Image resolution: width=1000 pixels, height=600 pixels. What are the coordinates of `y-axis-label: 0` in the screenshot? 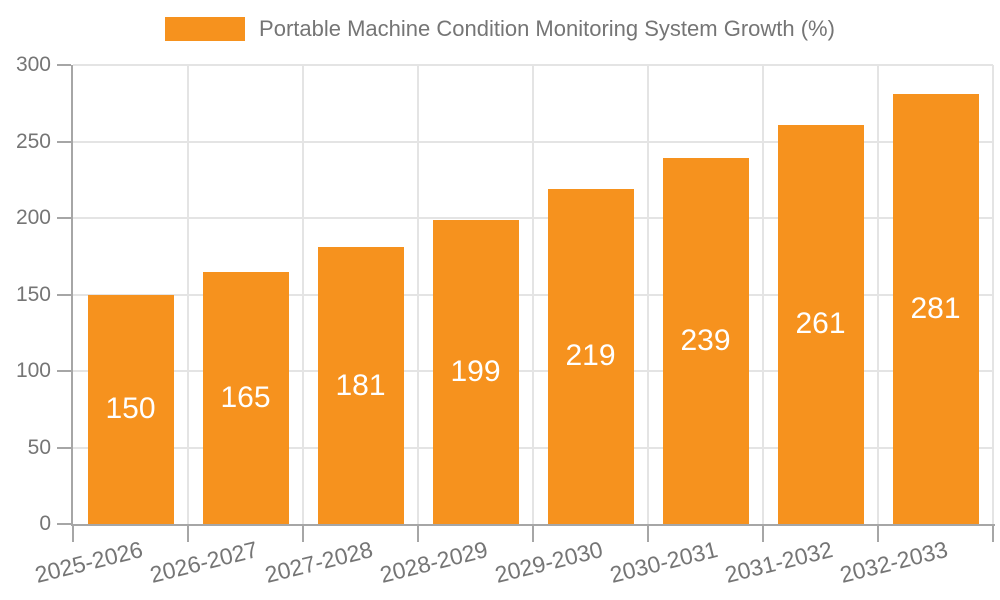 It's located at (45, 523).